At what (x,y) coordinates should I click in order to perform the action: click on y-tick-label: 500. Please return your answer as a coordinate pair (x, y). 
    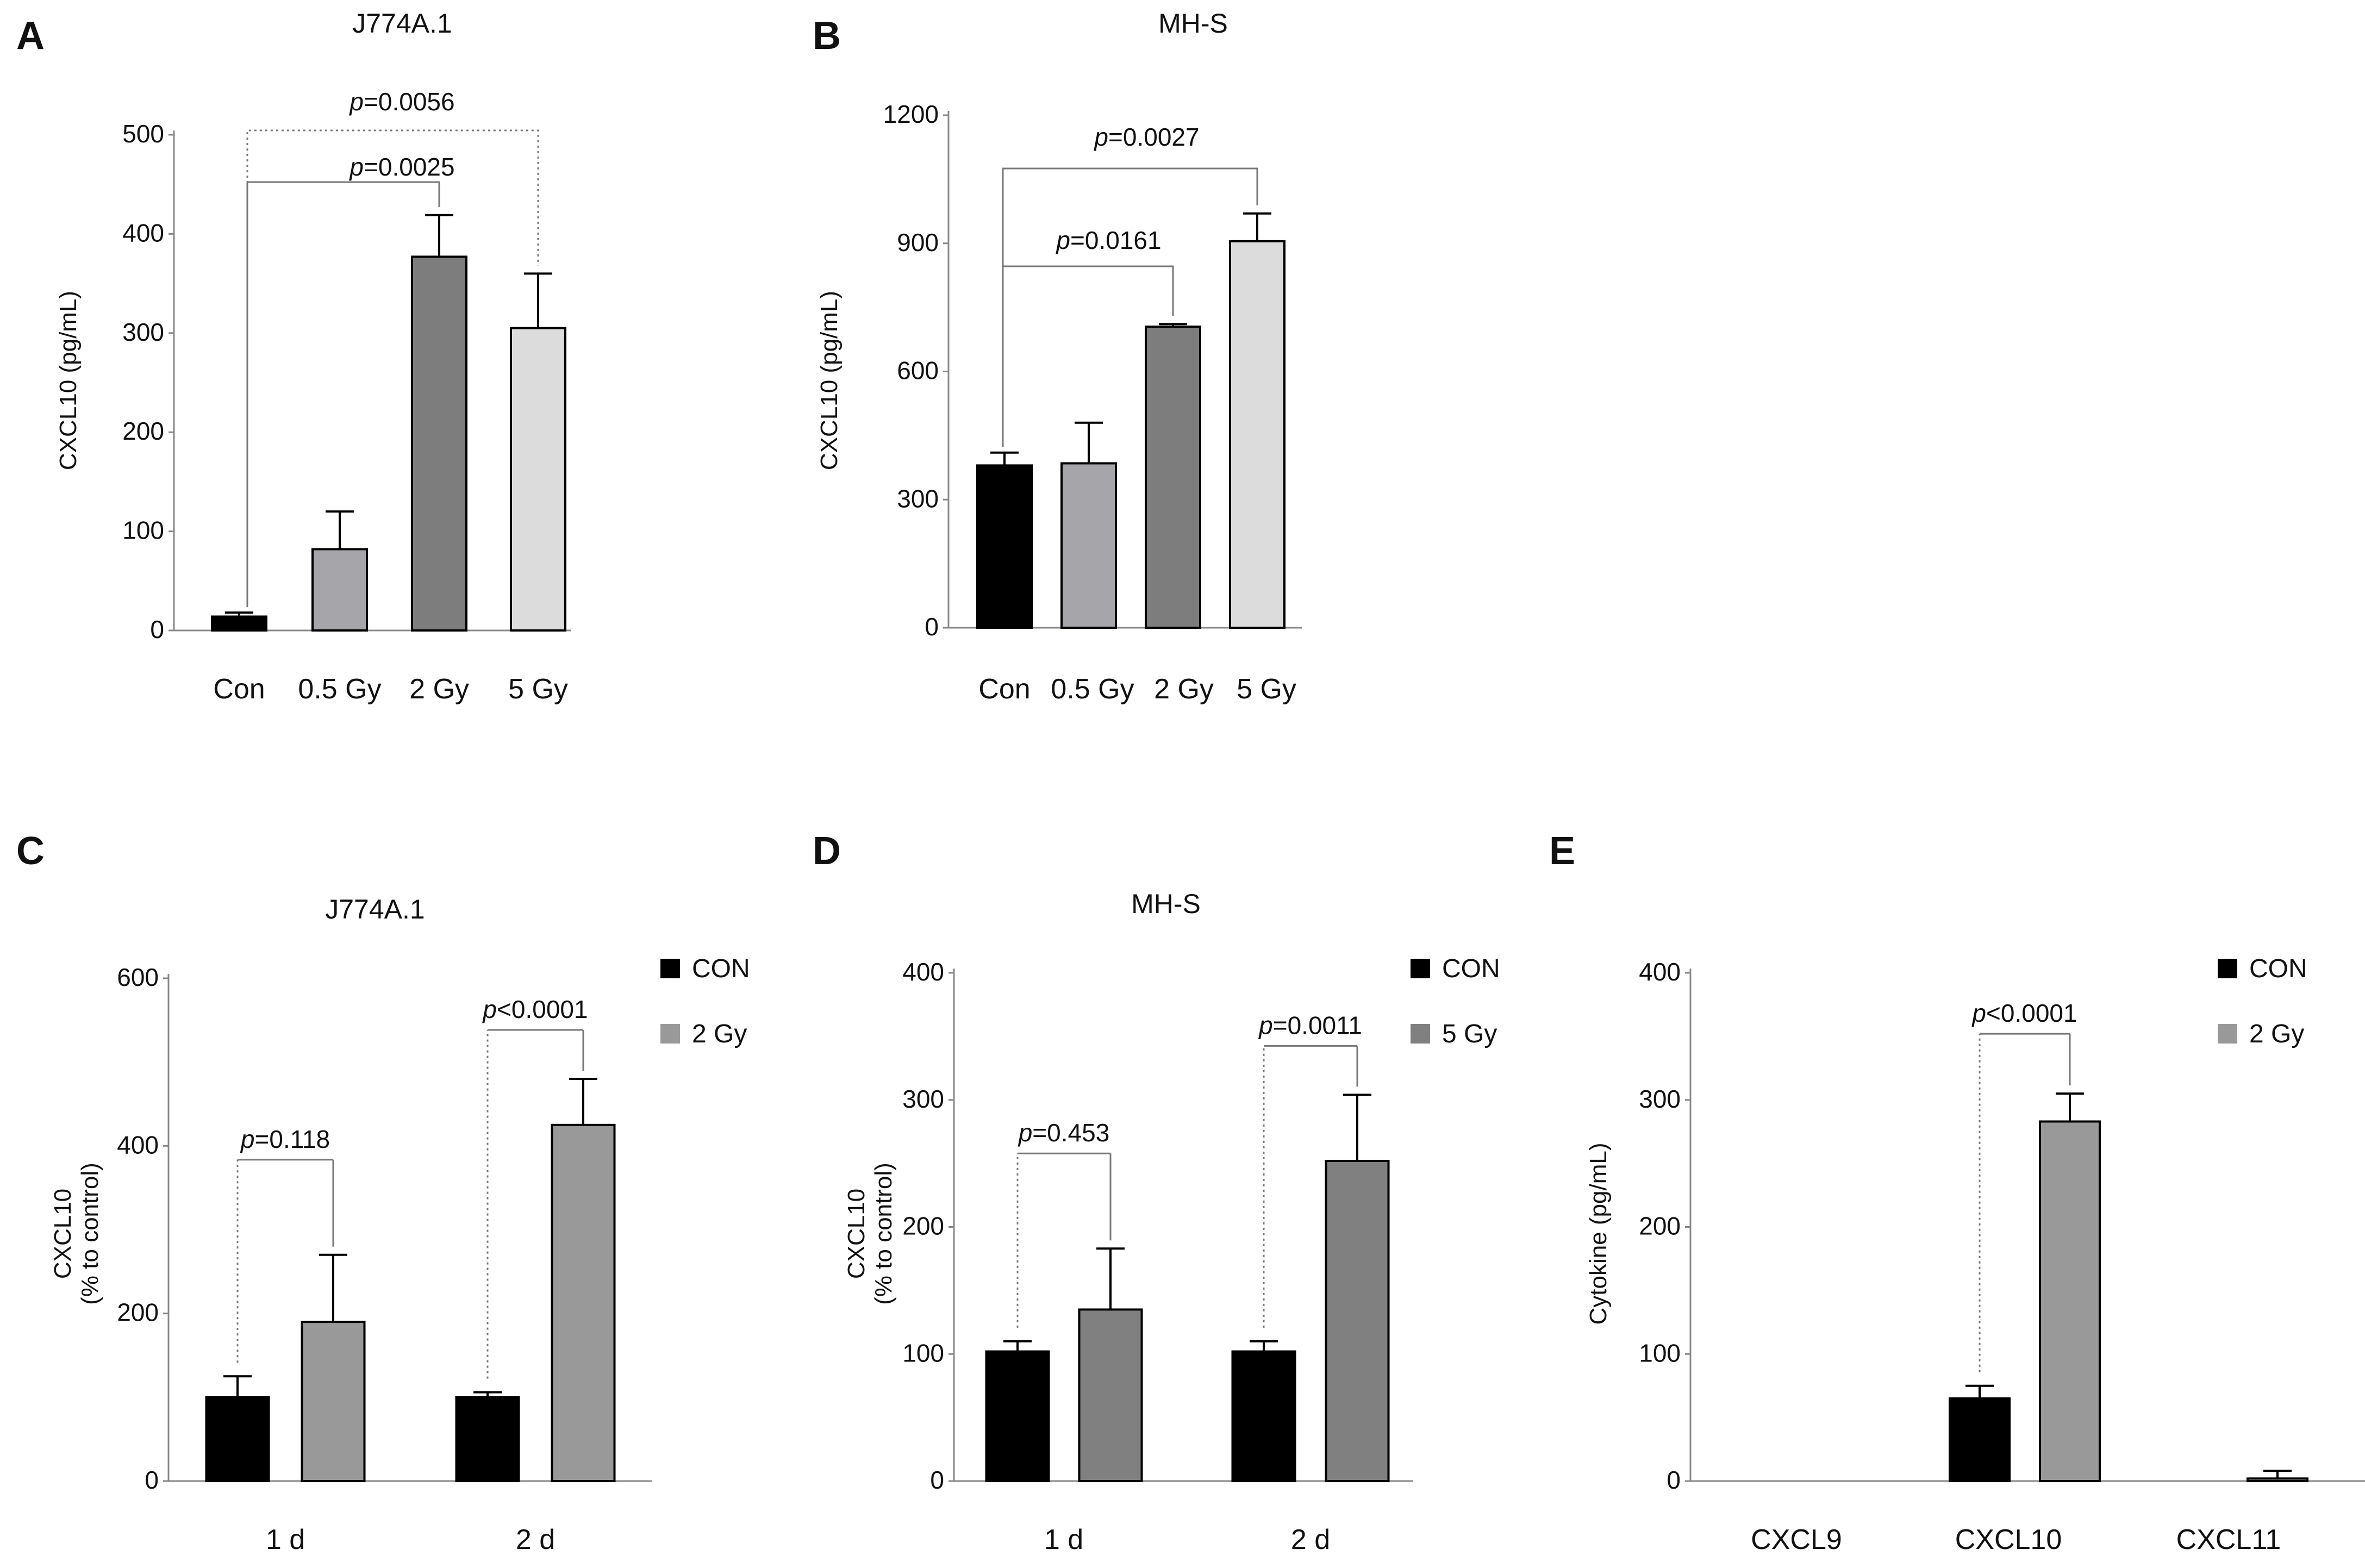
    Looking at the image, I should click on (143, 134).